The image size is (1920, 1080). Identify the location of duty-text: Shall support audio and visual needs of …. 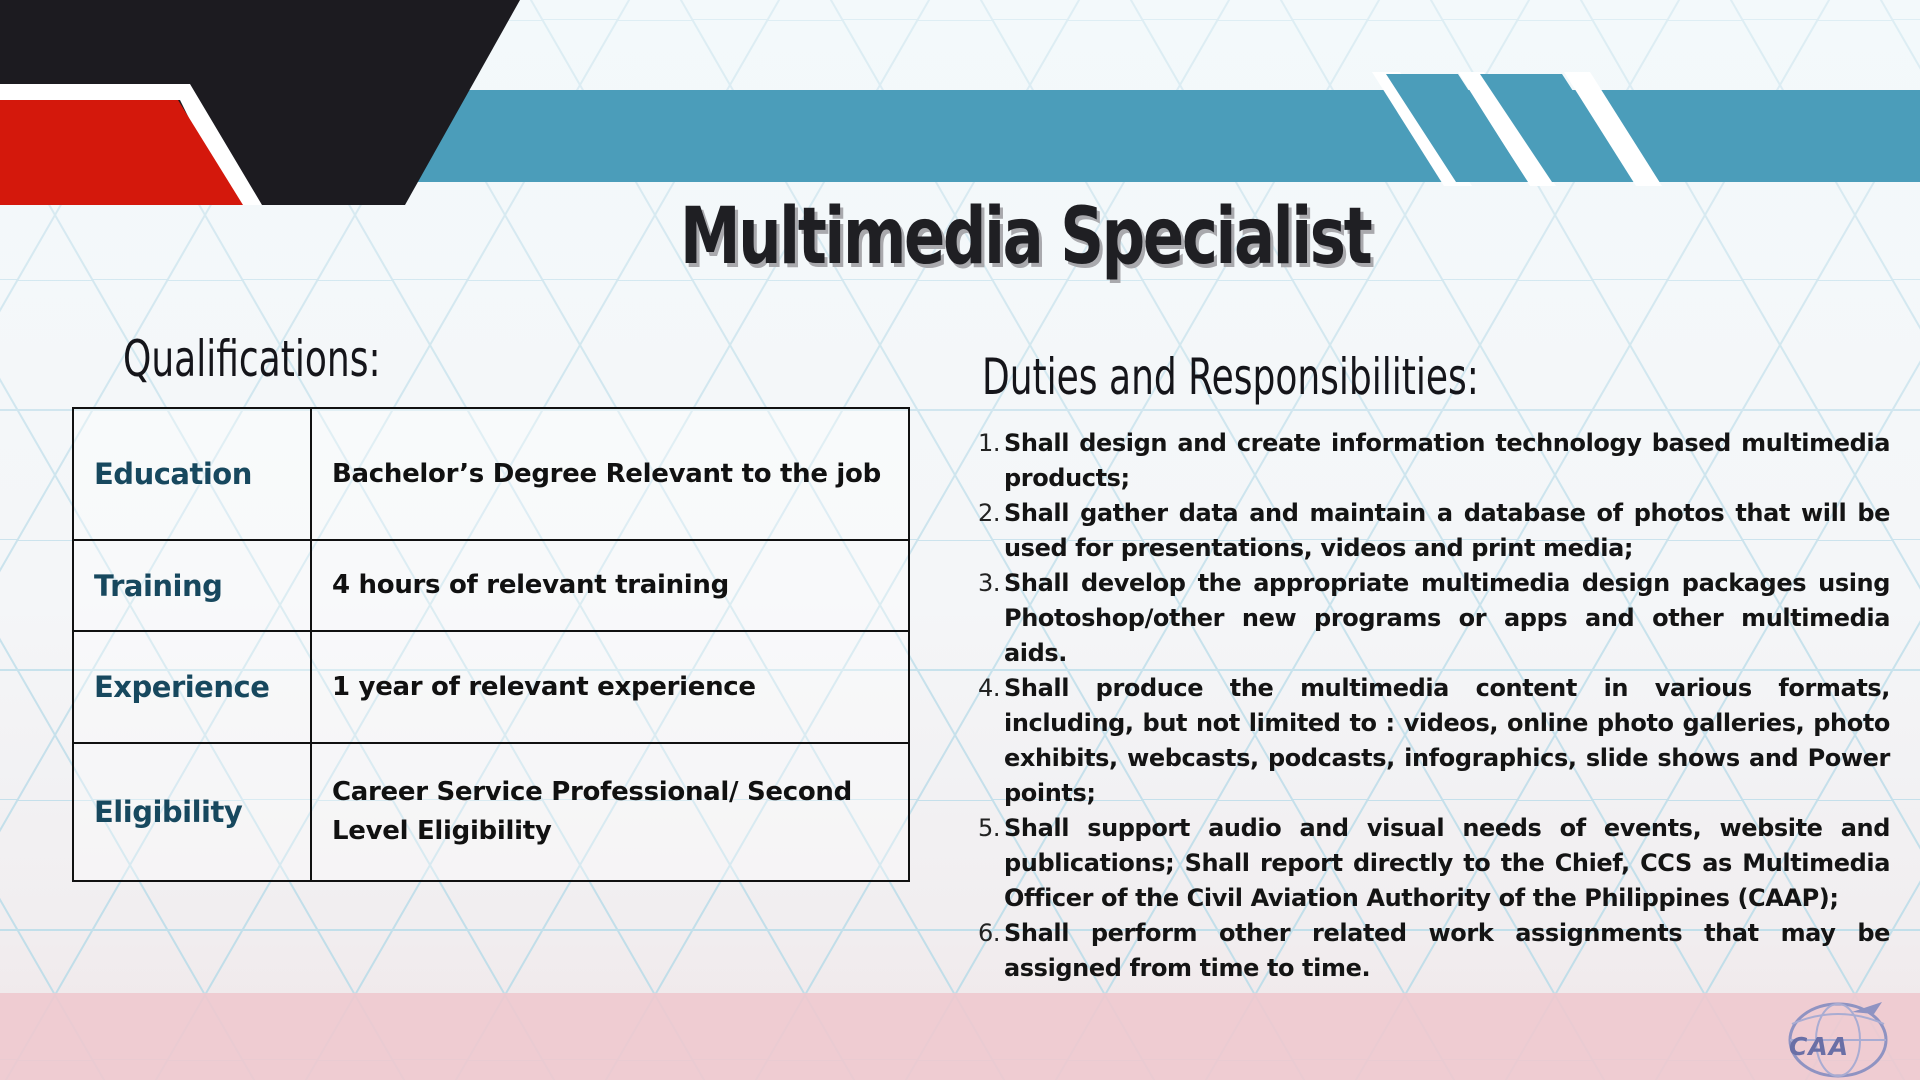
(1447, 863).